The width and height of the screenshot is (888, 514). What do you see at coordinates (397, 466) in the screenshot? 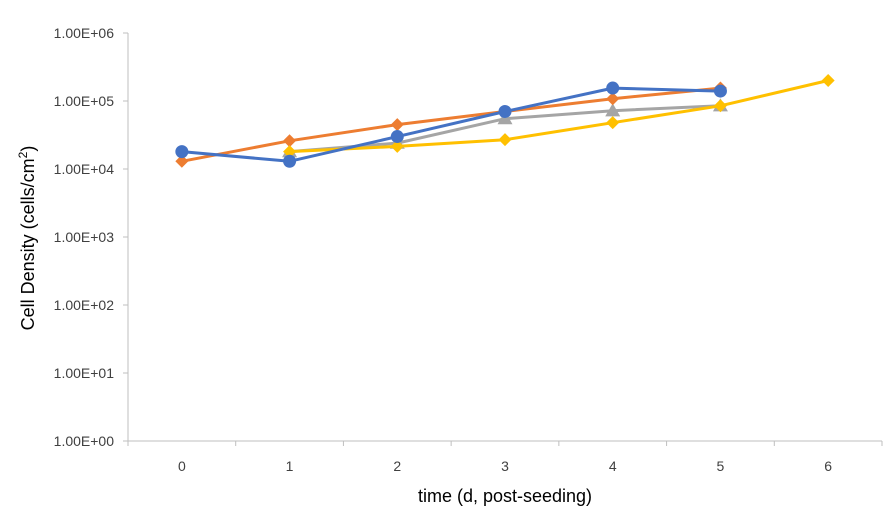
I see `x-tick-label: 2` at bounding box center [397, 466].